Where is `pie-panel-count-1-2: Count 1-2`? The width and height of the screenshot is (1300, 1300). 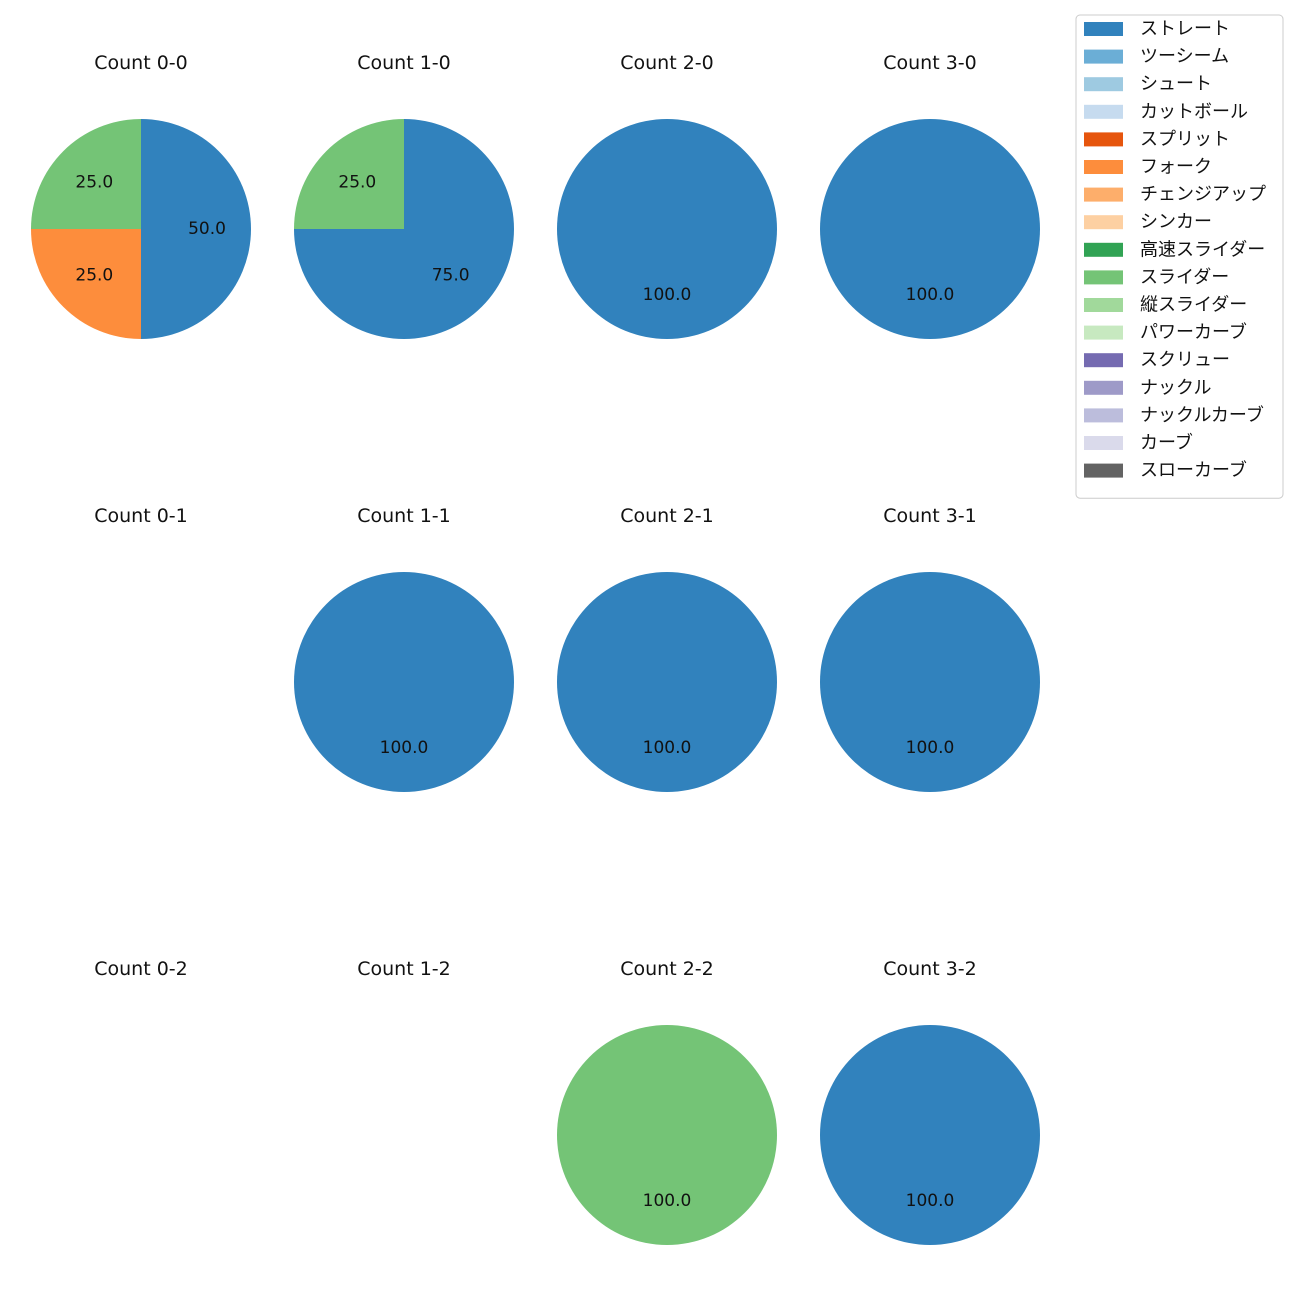 pie-panel-count-1-2: Count 1-2 is located at coordinates (404, 969).